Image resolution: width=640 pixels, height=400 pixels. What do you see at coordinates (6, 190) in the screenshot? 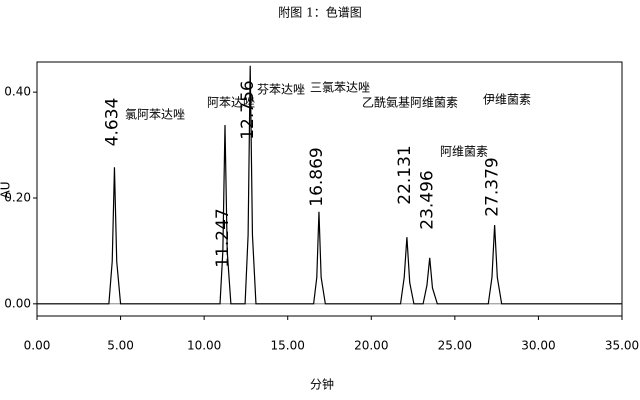
I see `y-axis-label: AU` at bounding box center [6, 190].